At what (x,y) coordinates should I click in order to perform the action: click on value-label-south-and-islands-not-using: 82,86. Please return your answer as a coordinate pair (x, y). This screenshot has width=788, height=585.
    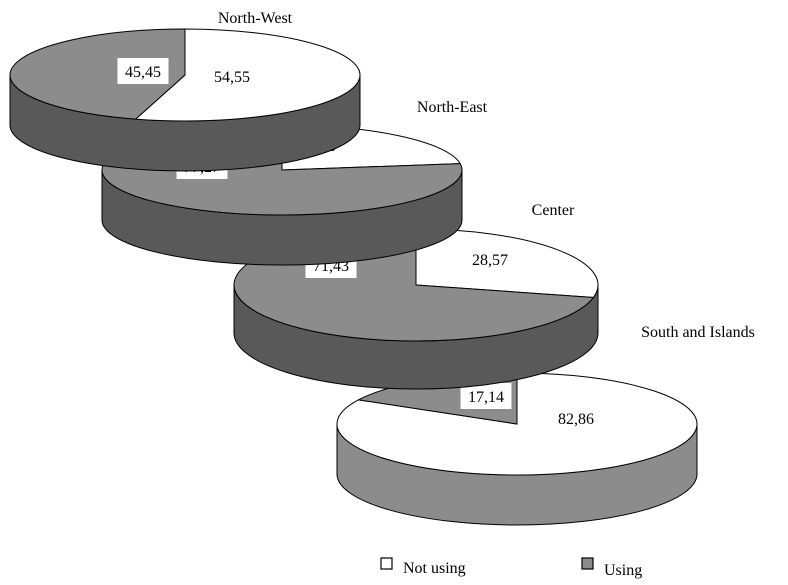
    Looking at the image, I should click on (576, 419).